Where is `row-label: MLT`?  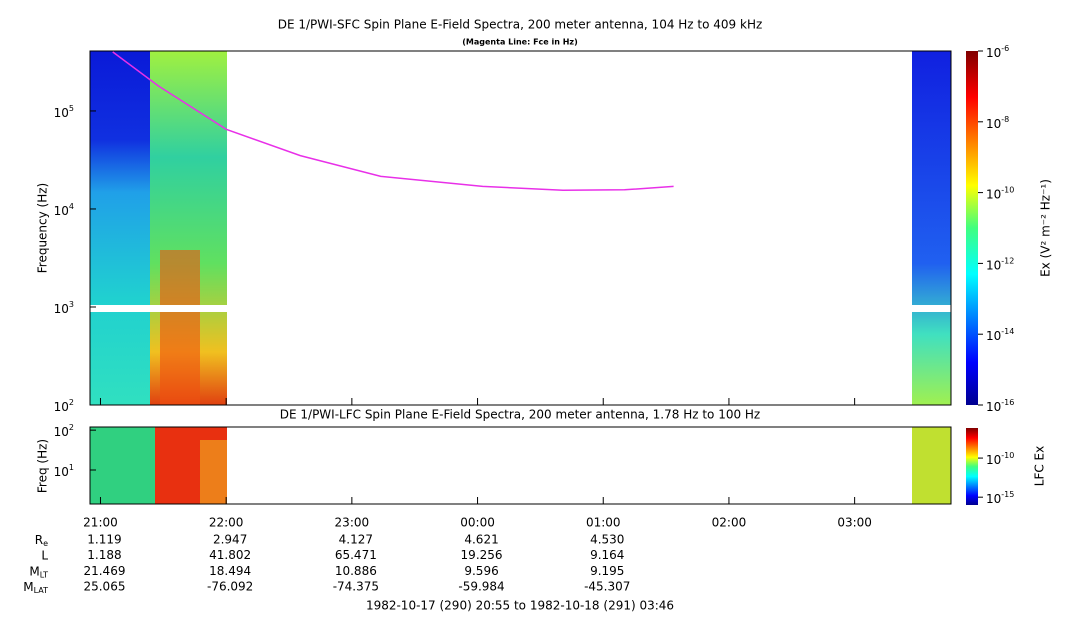
row-label: MLT is located at coordinates (38, 571).